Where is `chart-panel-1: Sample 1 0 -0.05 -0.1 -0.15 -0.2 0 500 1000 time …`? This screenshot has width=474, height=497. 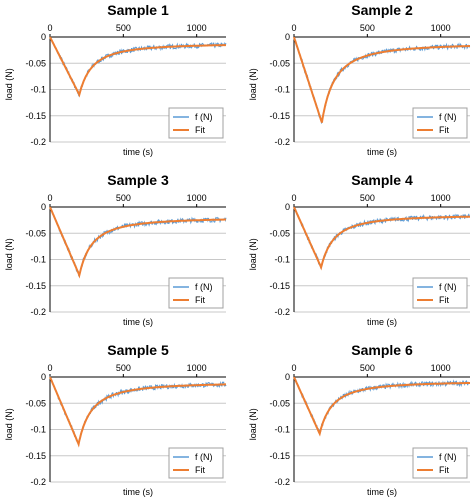 chart-panel-1: Sample 1 0 -0.05 -0.1 -0.15 -0.2 0 500 1000 time … is located at coordinates (115, 79).